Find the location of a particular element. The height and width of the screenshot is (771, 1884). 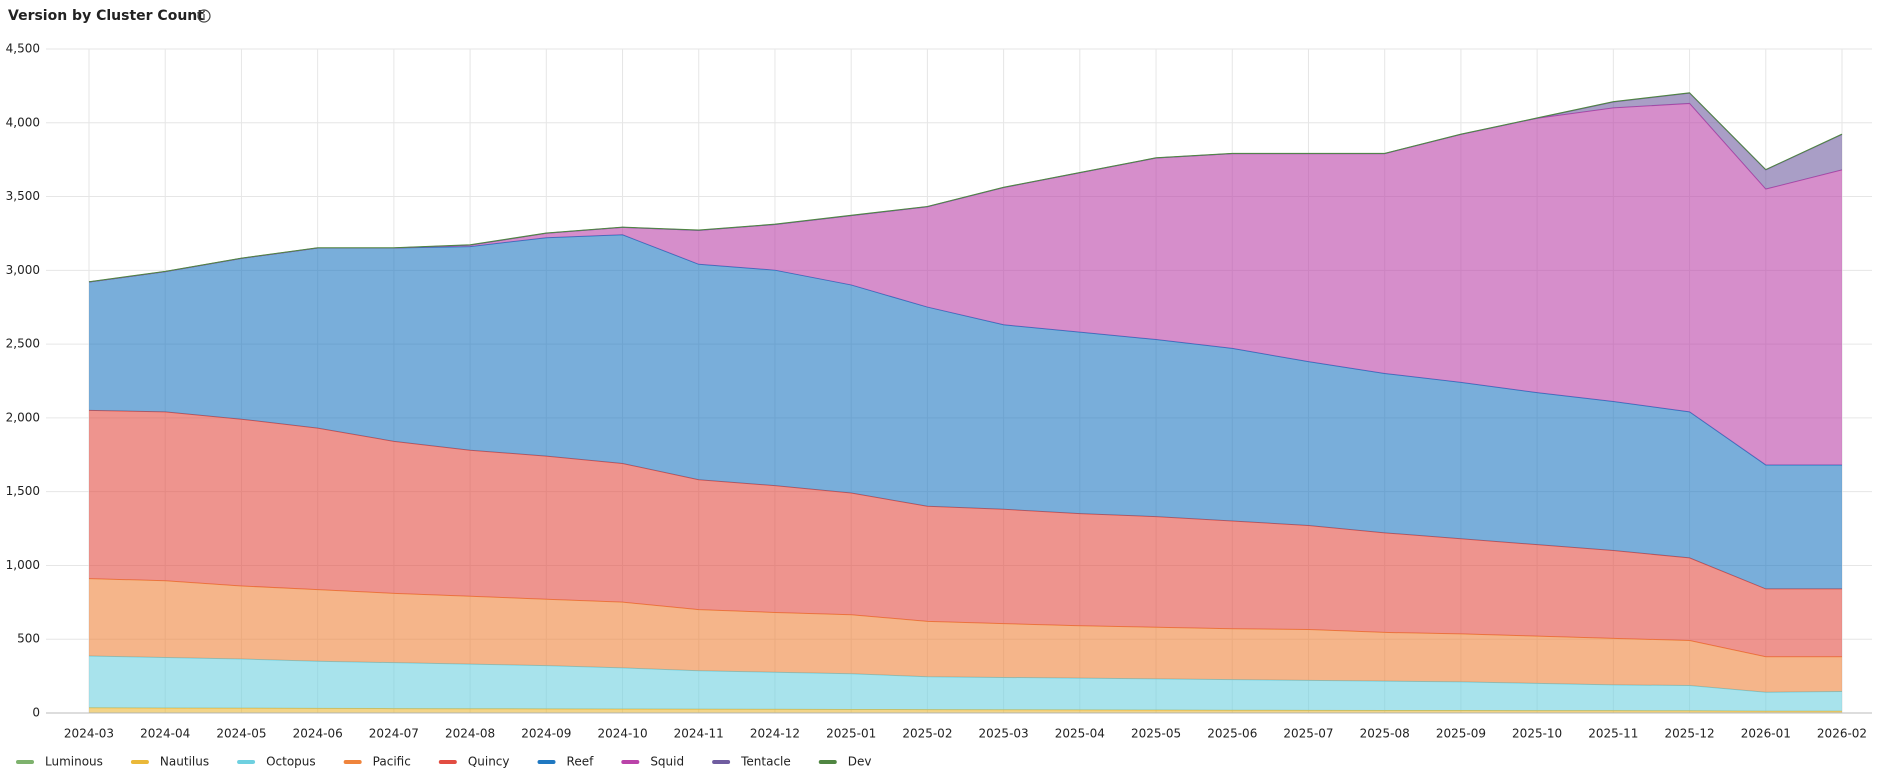

legend-label: Luminous is located at coordinates (74, 762).